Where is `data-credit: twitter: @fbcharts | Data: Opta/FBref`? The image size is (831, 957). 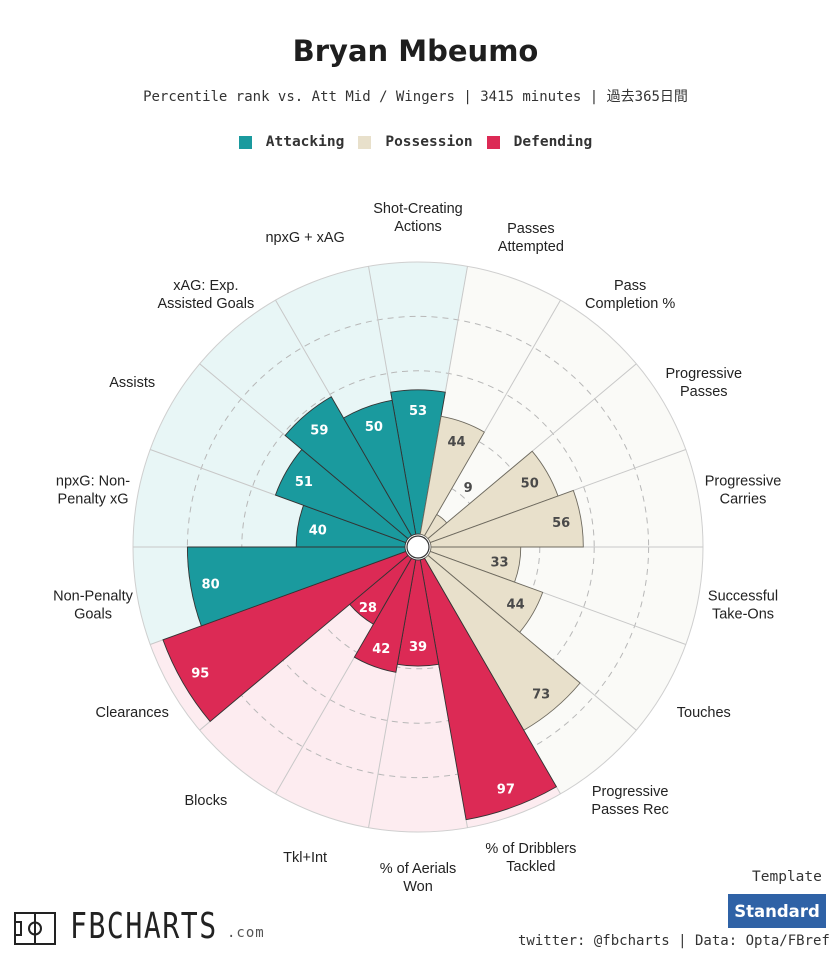 data-credit: twitter: @fbcharts | Data: Opta/FBref is located at coordinates (674, 941).